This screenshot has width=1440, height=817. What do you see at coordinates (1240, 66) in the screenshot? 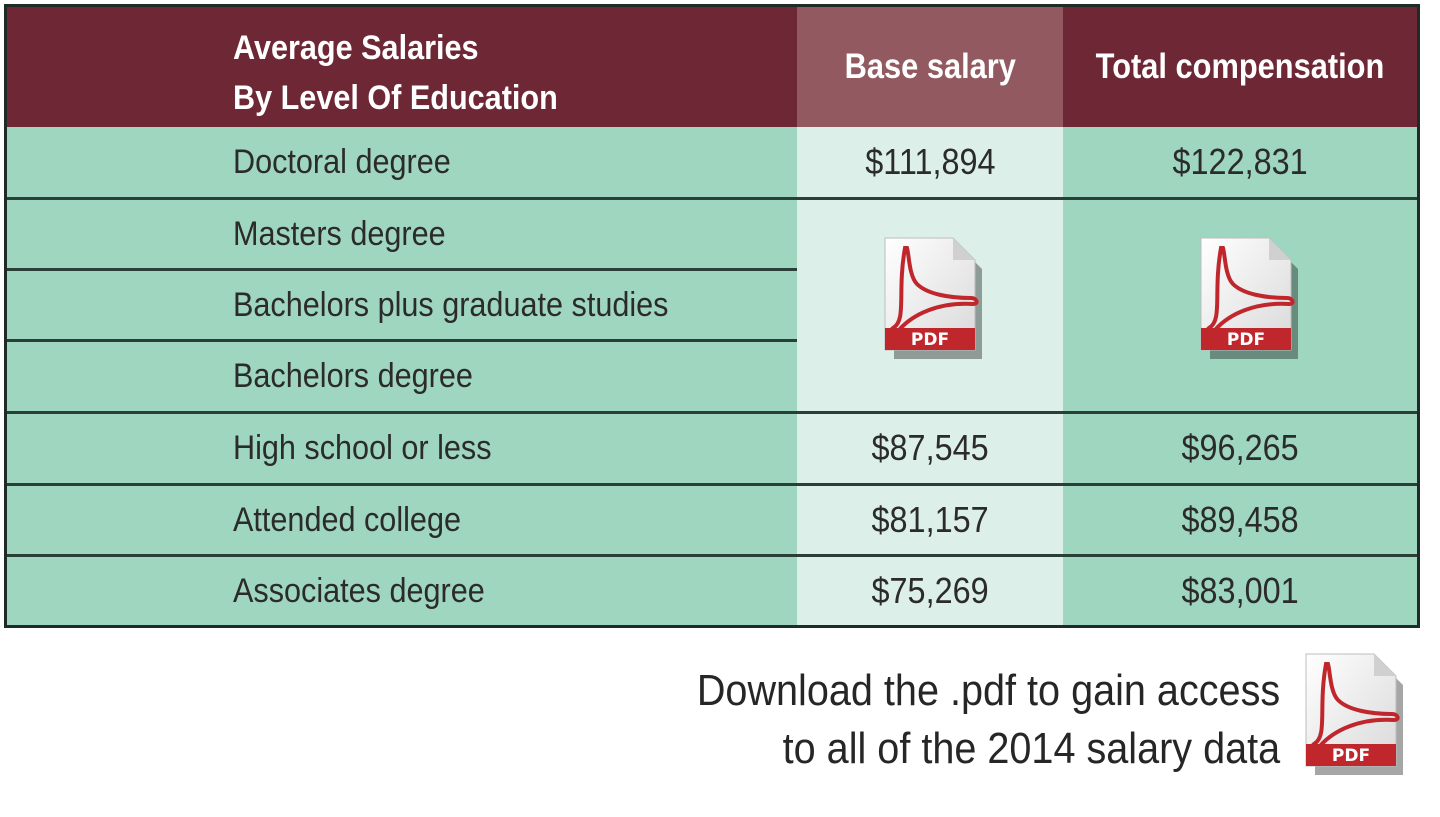
I see `column-header-total-compensation: Total compensation` at bounding box center [1240, 66].